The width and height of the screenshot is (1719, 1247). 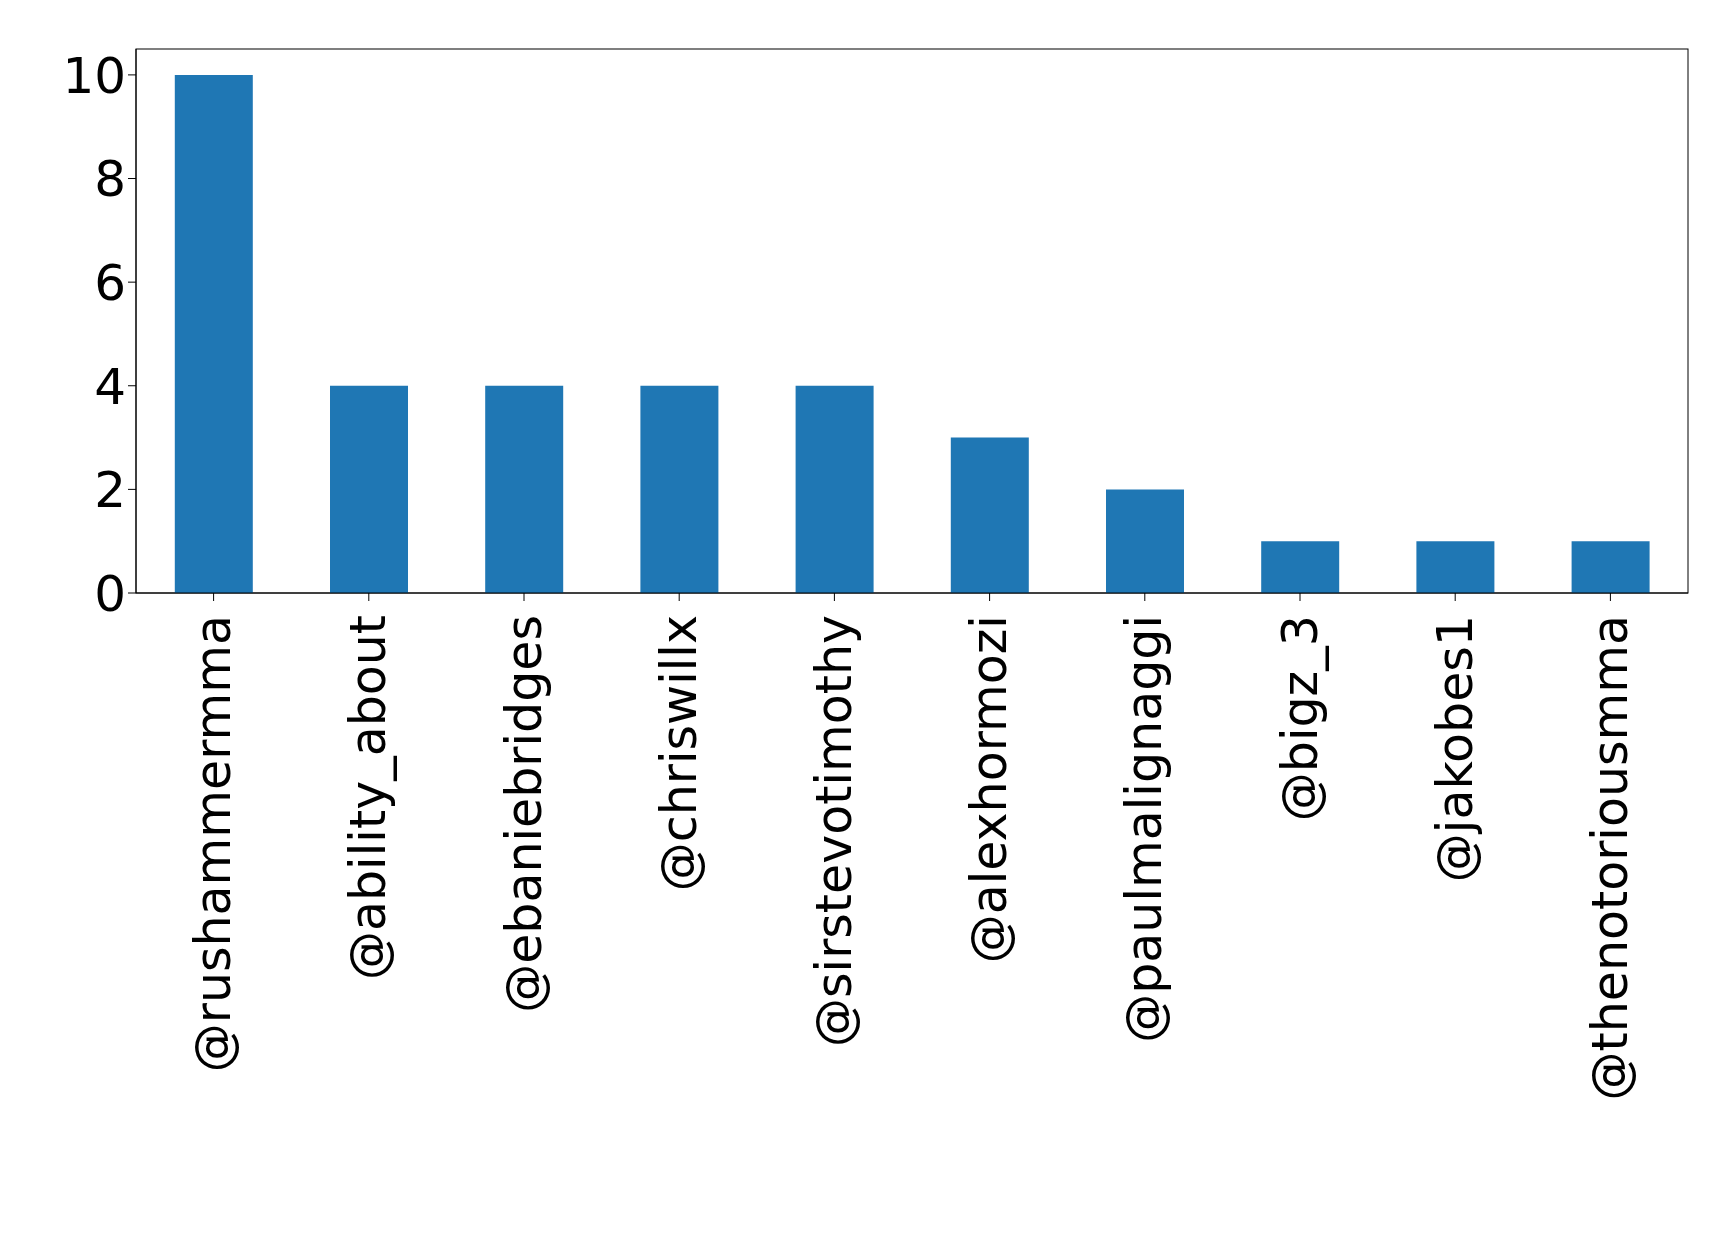 I want to click on y-tick-label: 2, so click(x=110, y=490).